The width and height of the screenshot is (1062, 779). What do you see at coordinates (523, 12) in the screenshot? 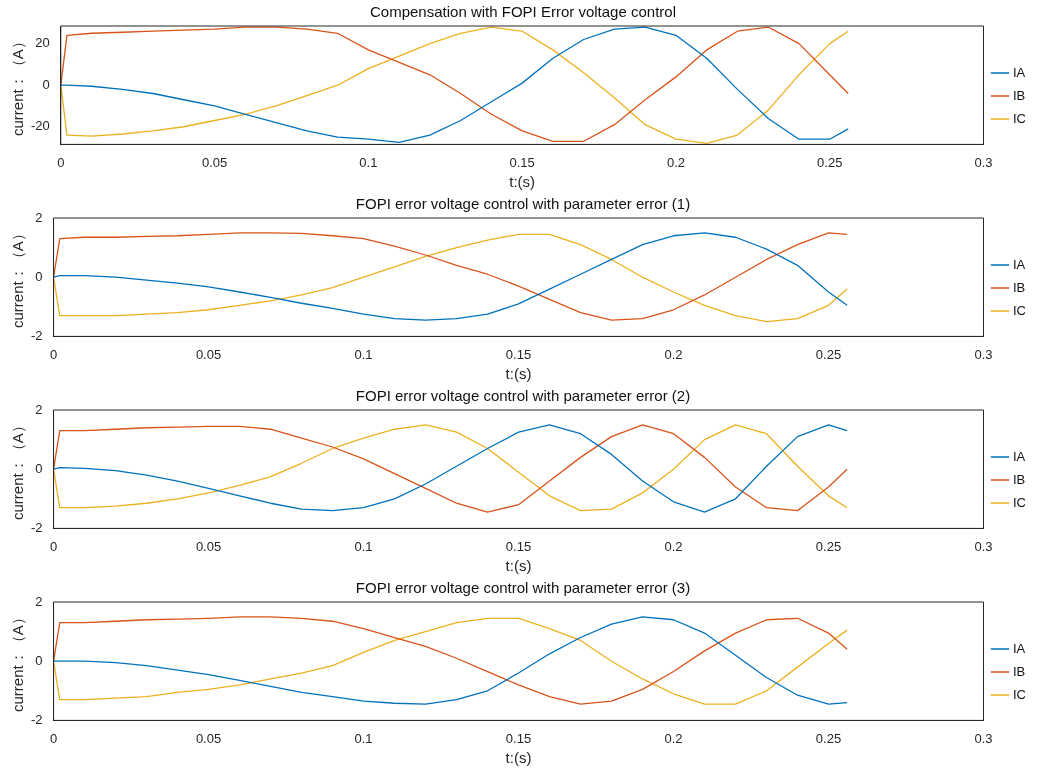
I see `chart-title: Compensation with FOPI Error voltage control` at bounding box center [523, 12].